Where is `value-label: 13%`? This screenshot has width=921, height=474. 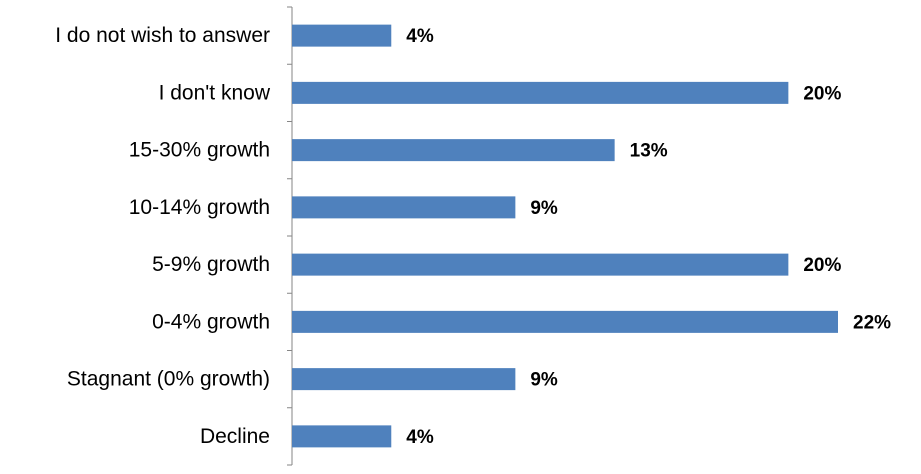 value-label: 13% is located at coordinates (649, 151).